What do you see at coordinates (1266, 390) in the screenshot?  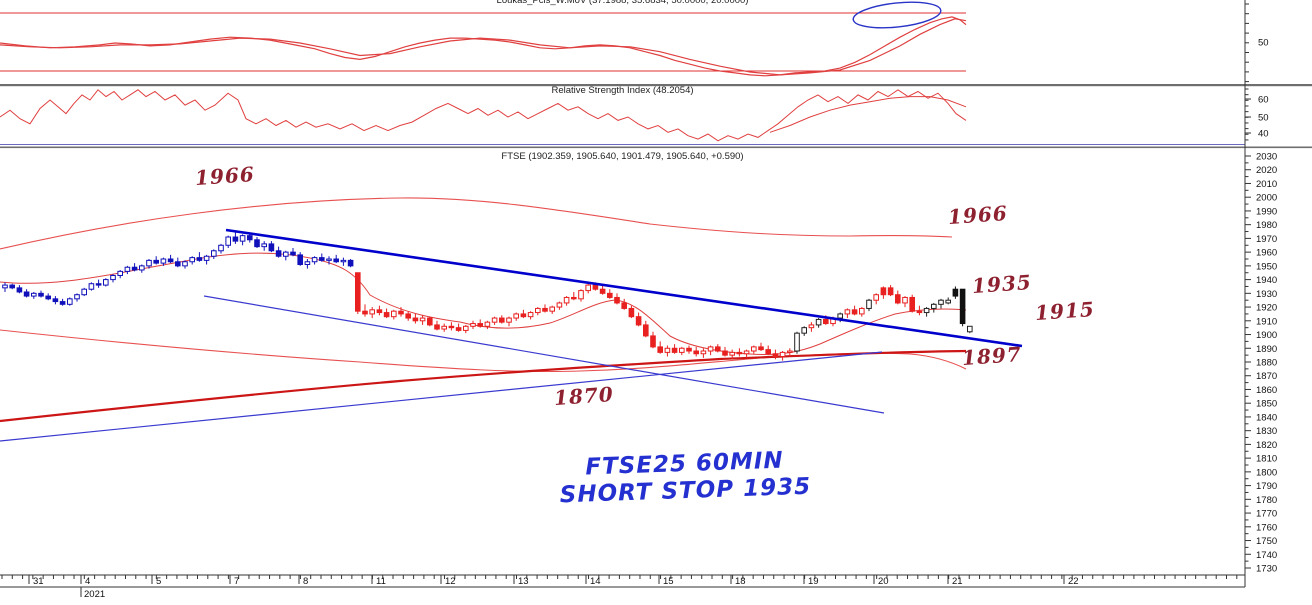 I see `price-axis-label: 1860` at bounding box center [1266, 390].